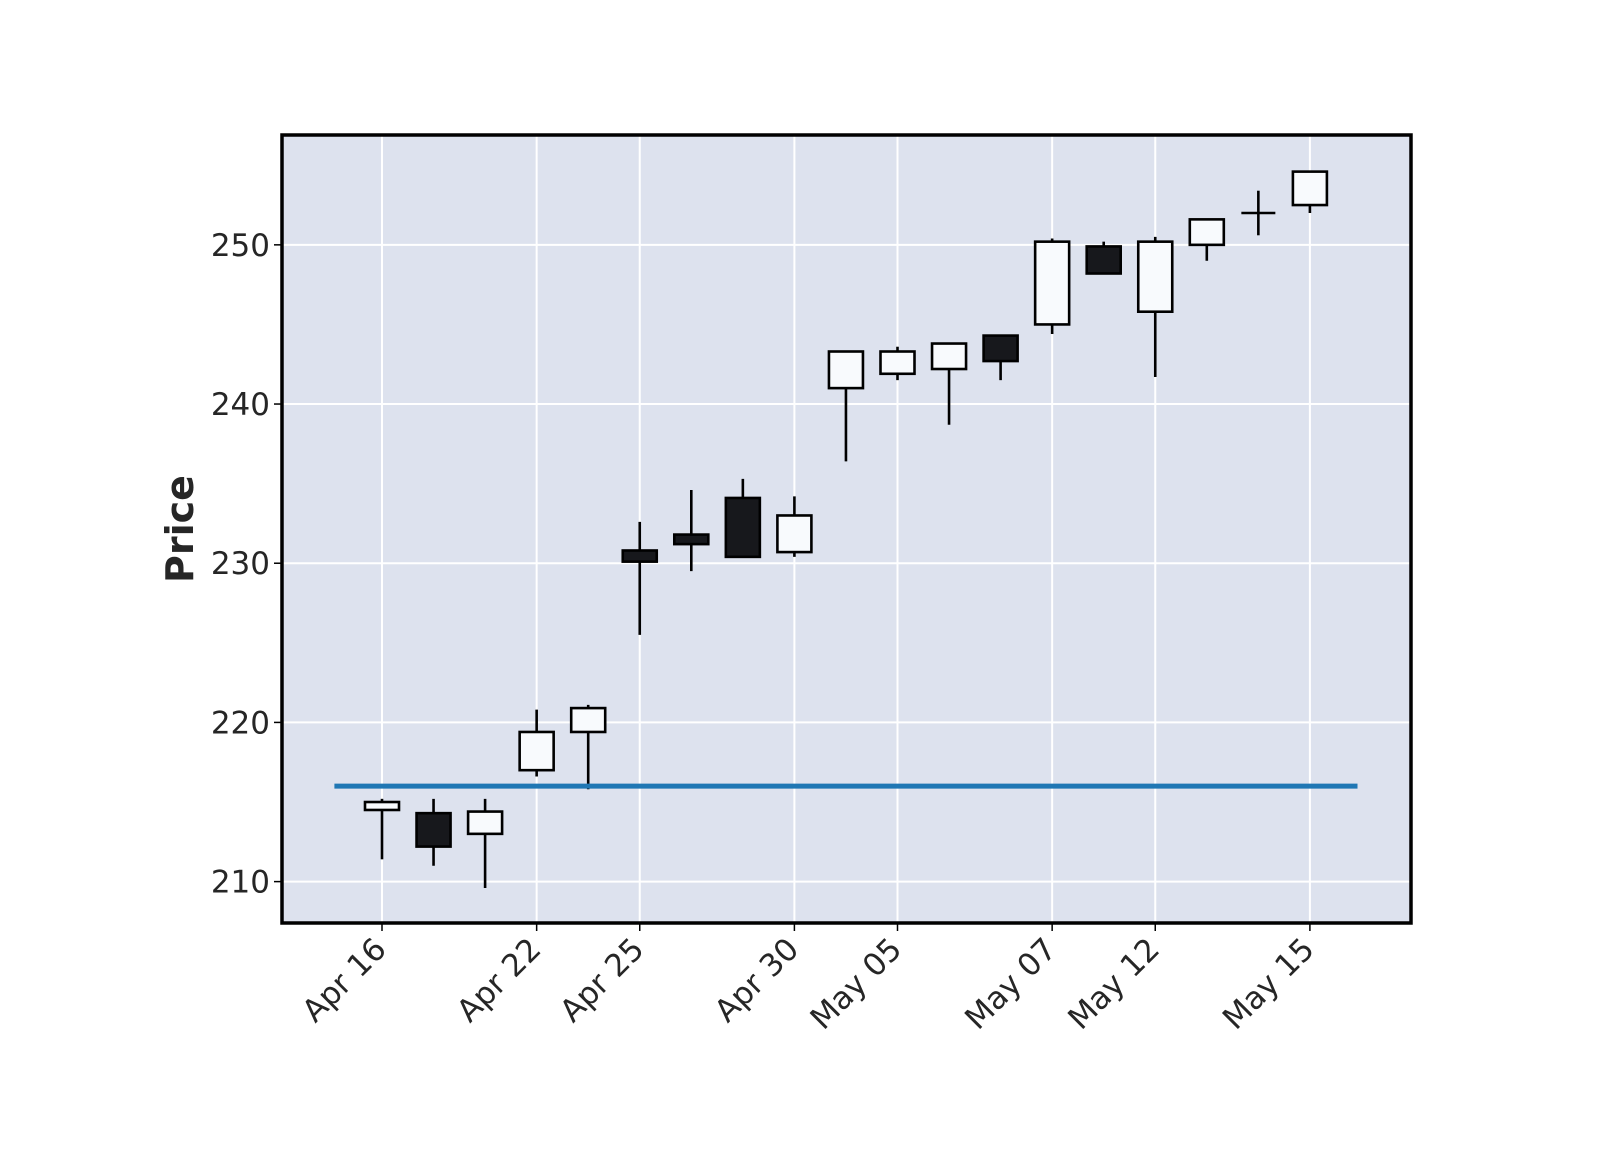 The image size is (1600, 1154). I want to click on y-tick-label: 220, so click(240, 723).